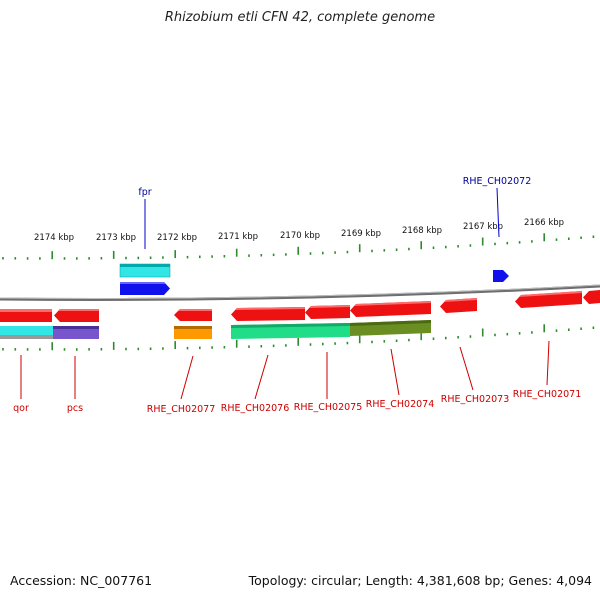  What do you see at coordinates (395, 372) in the screenshot?
I see `leader-rhe-ch02074` at bounding box center [395, 372].